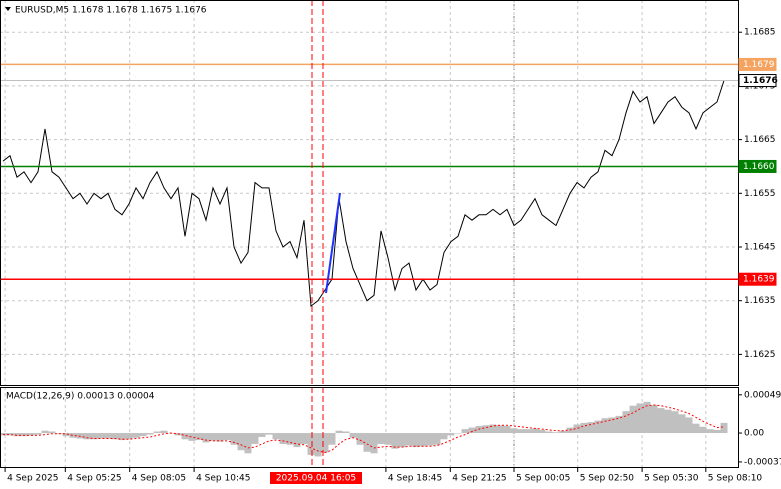 The height and width of the screenshot is (489, 781). Describe the element at coordinates (754, 434) in the screenshot. I see `y-tick-label: 0.00` at that location.